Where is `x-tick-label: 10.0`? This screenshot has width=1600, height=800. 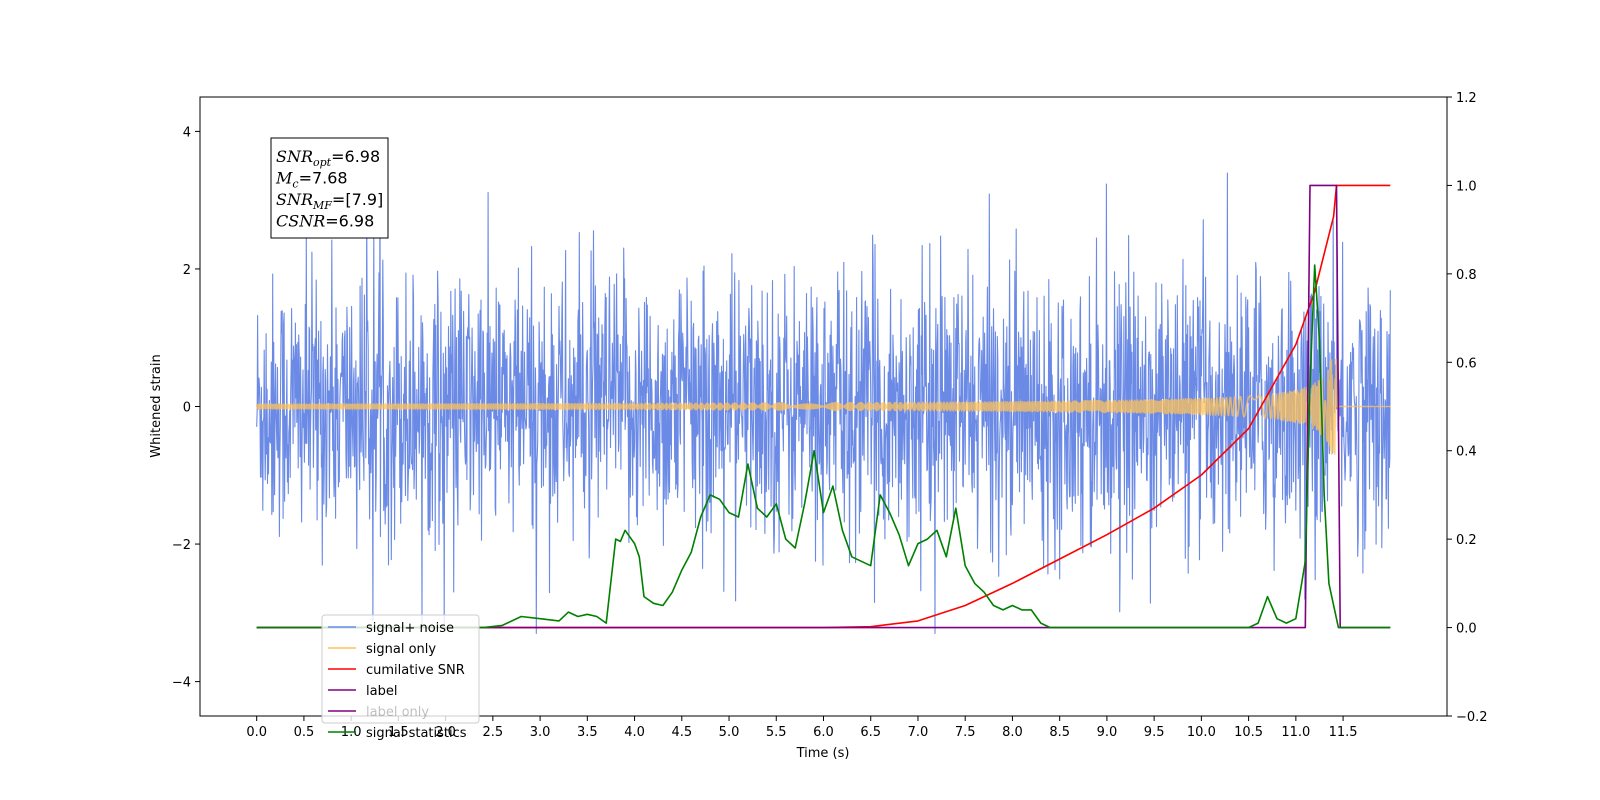 x-tick-label: 10.0 is located at coordinates (1201, 732).